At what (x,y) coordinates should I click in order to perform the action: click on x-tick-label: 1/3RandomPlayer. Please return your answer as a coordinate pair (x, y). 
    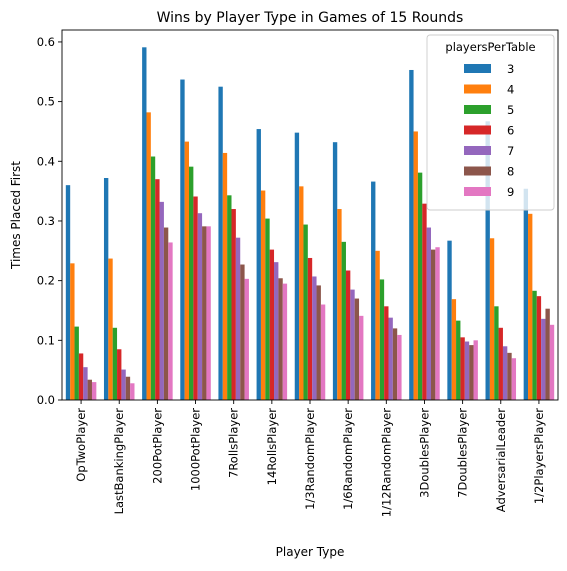
    Looking at the image, I should click on (310, 459).